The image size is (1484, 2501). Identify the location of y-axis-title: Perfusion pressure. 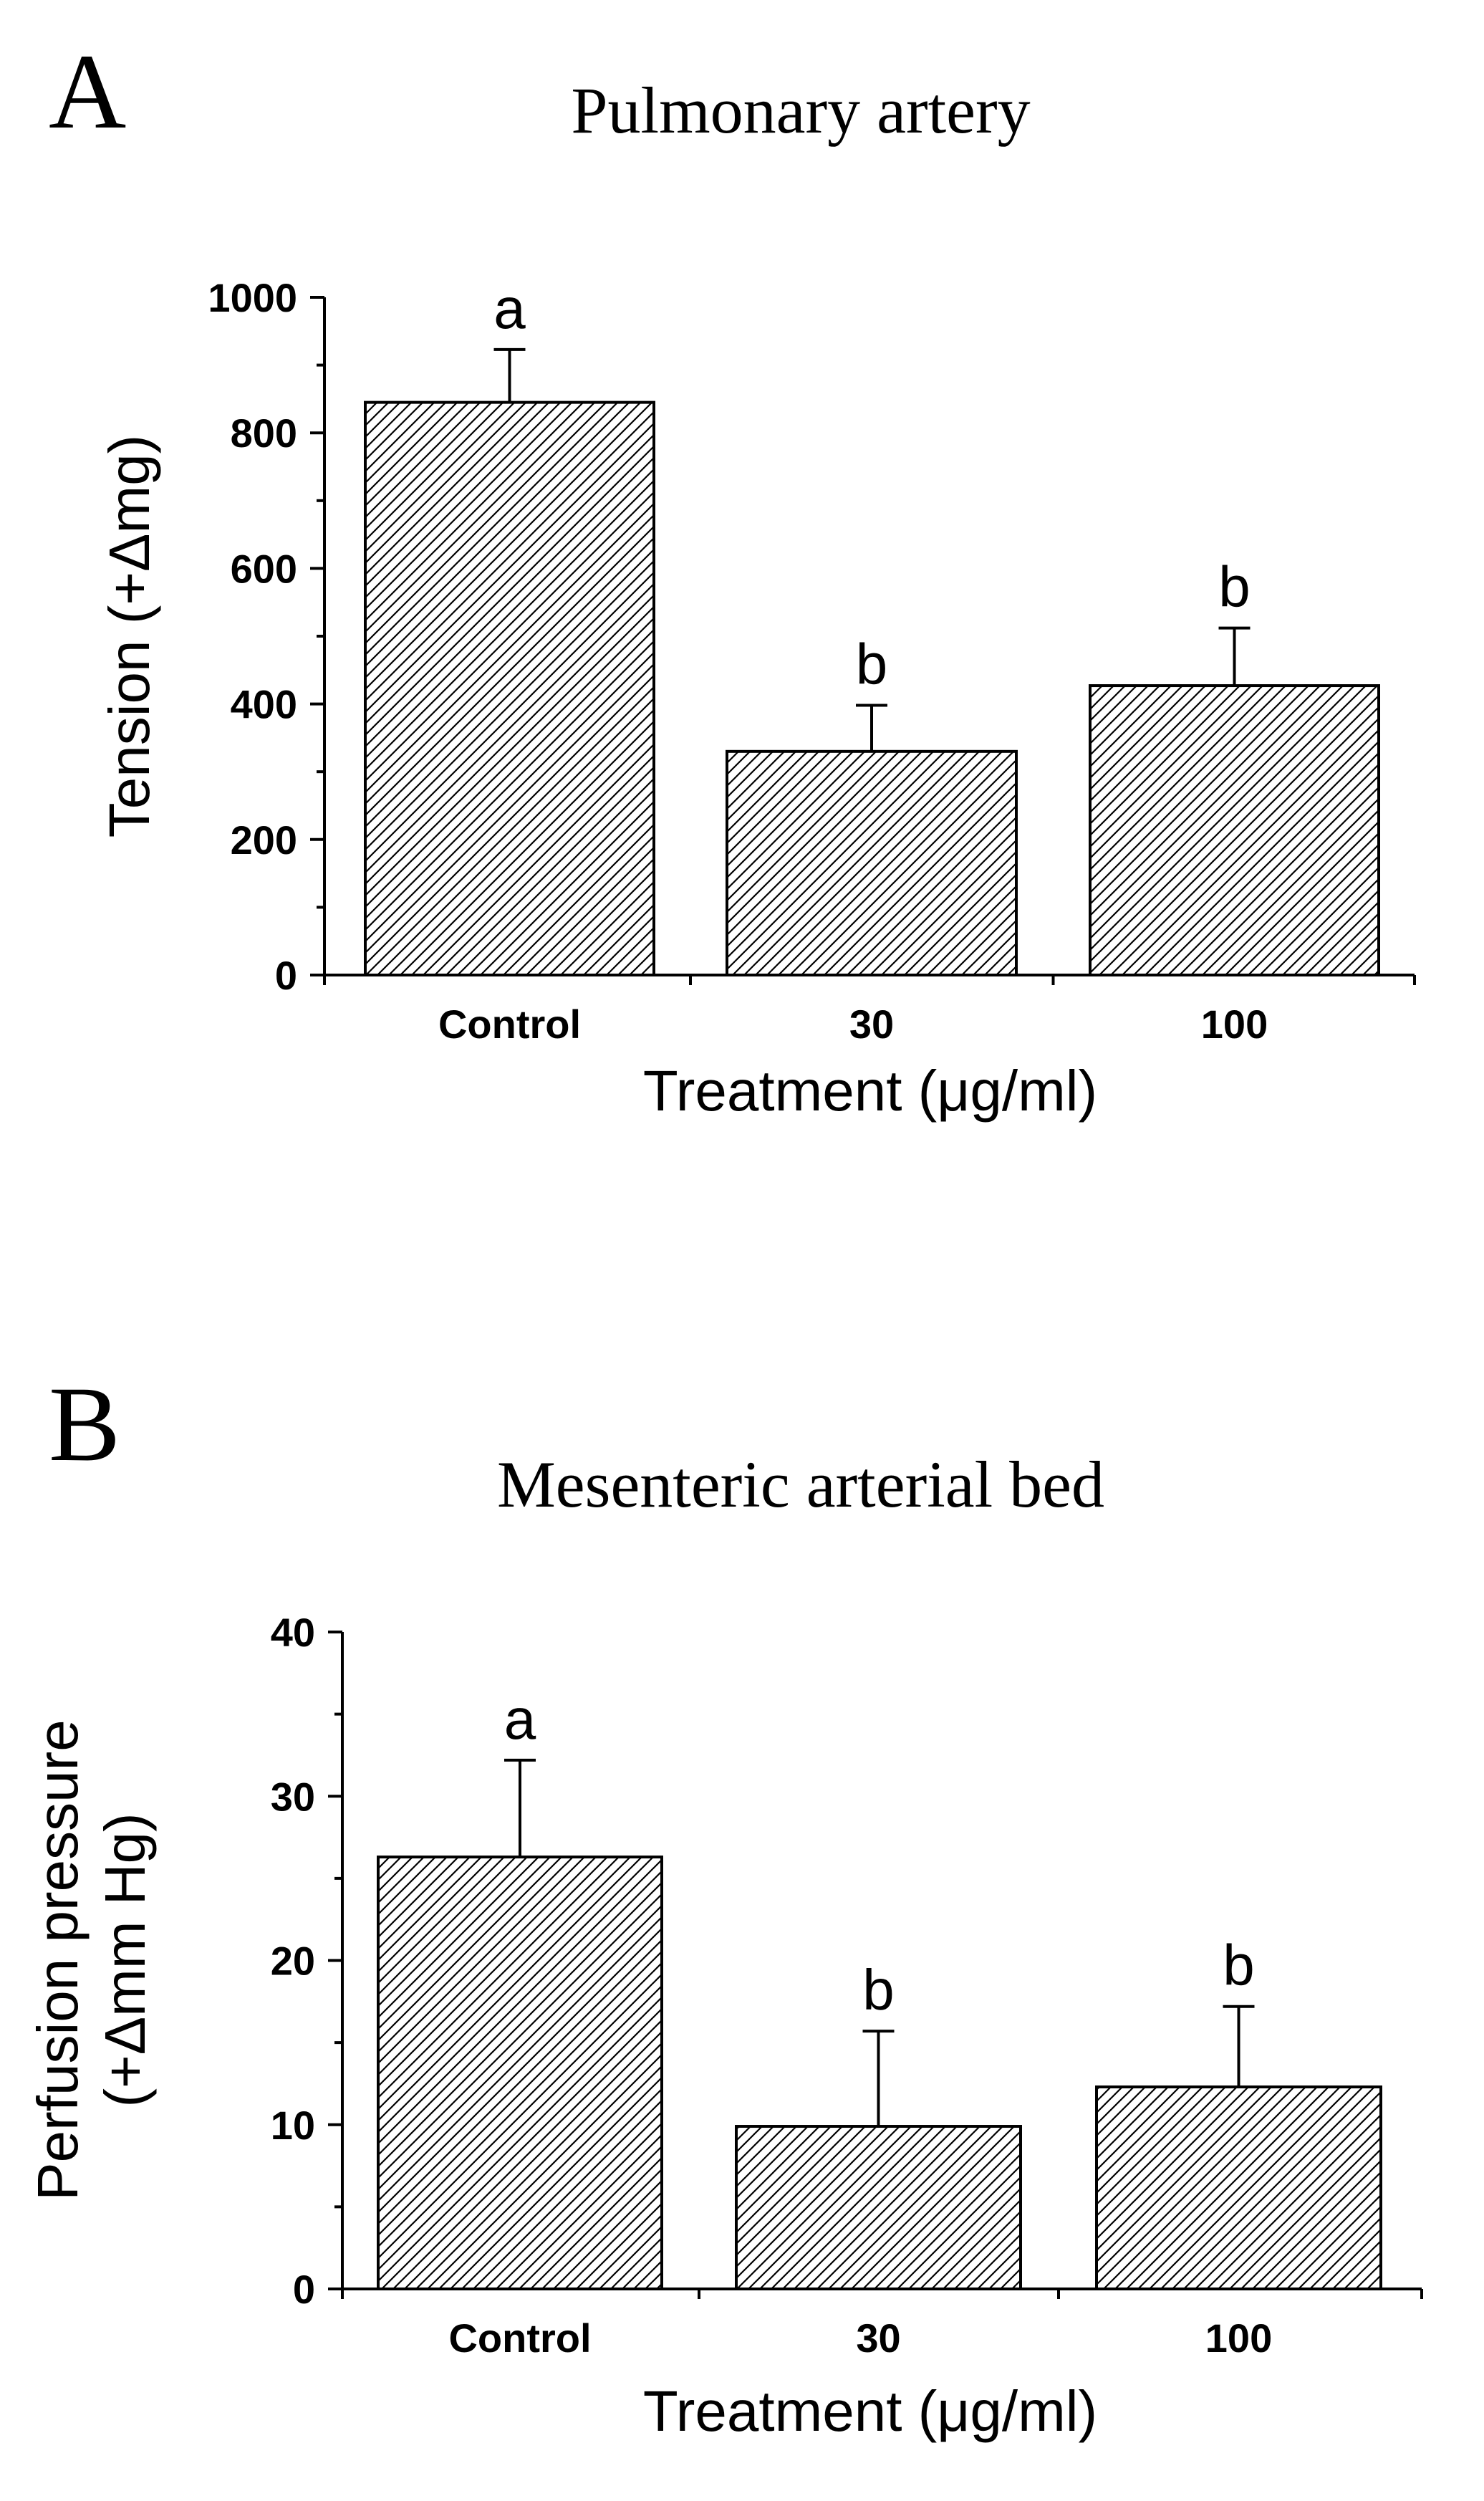
(58, 1959).